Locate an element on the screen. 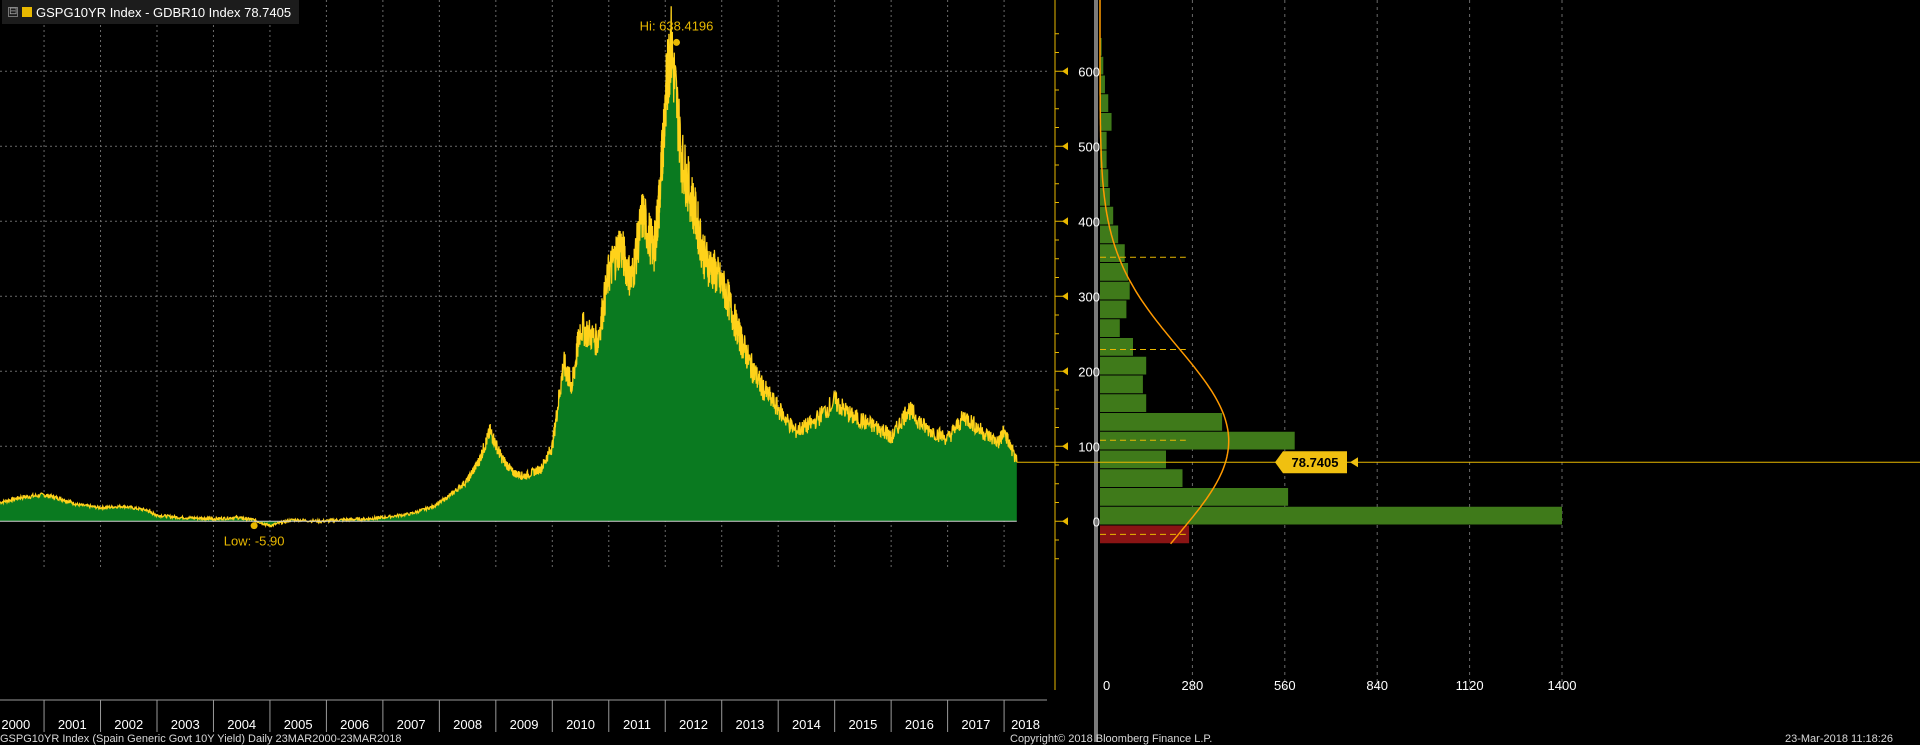 Image resolution: width=1920 pixels, height=745 pixels. last-value-text: 78.7405 is located at coordinates (1315, 462).